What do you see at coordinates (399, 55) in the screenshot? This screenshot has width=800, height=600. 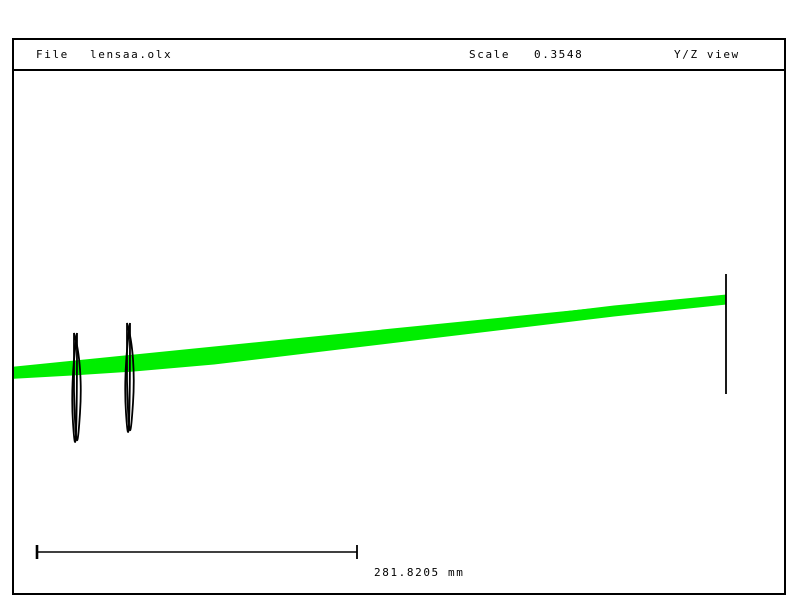 I see `header-bar: File lensaa.olx Scale 0.3548 Y/Z view` at bounding box center [399, 55].